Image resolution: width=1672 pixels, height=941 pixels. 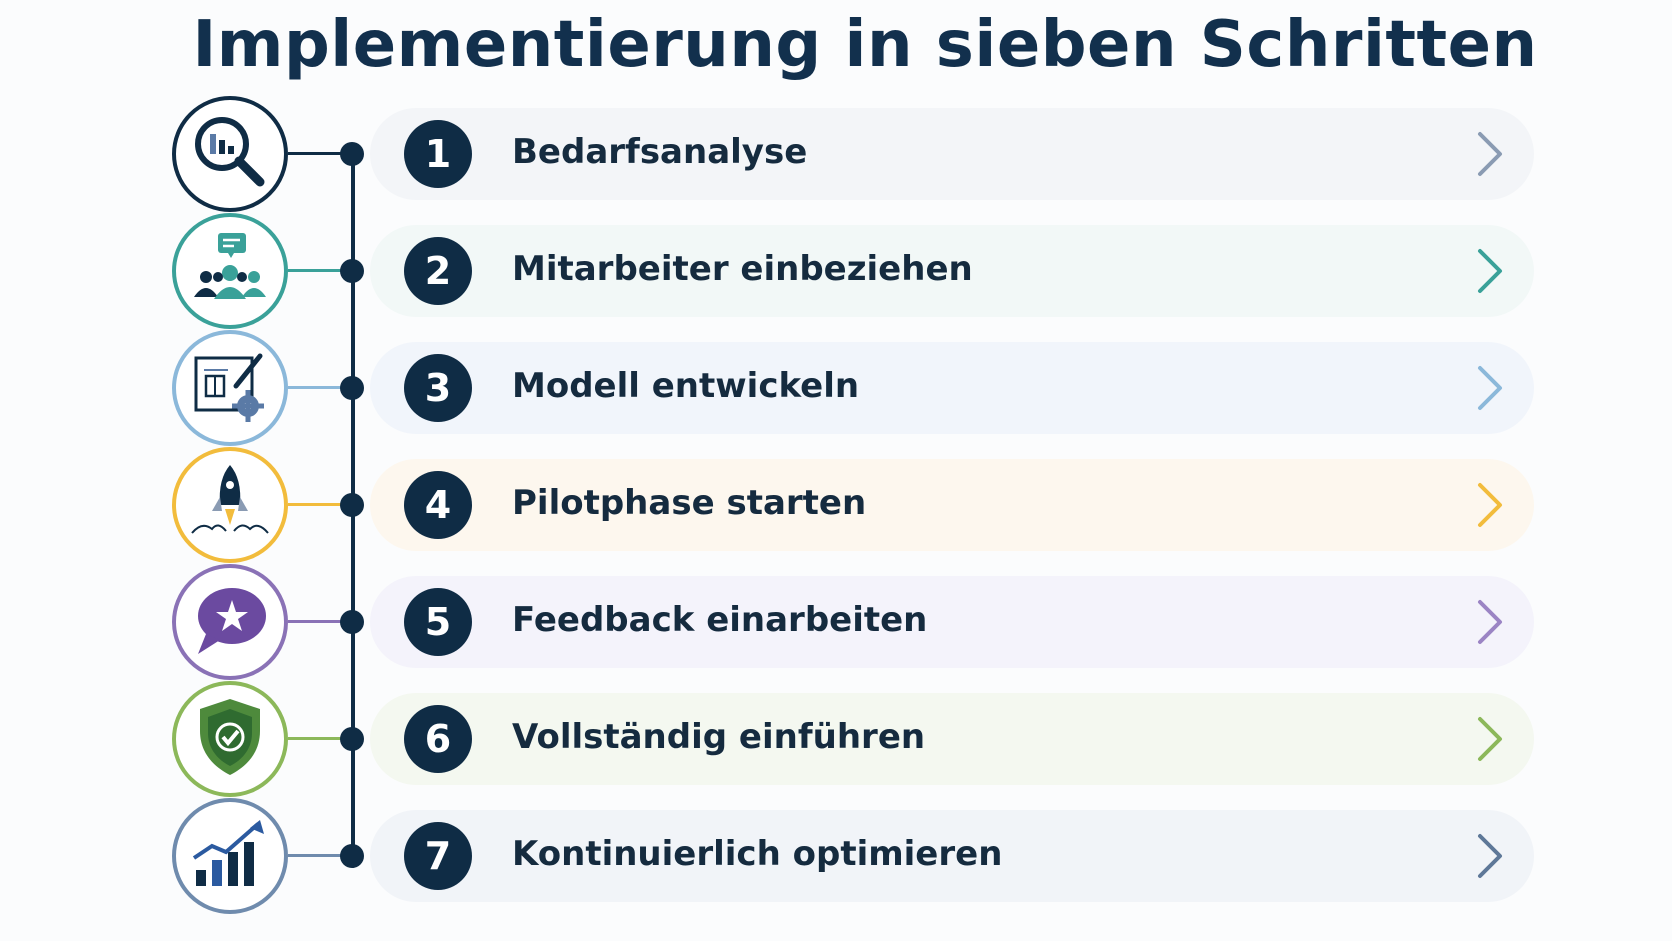 I want to click on magnifier-chart-icon, so click(x=230, y=154).